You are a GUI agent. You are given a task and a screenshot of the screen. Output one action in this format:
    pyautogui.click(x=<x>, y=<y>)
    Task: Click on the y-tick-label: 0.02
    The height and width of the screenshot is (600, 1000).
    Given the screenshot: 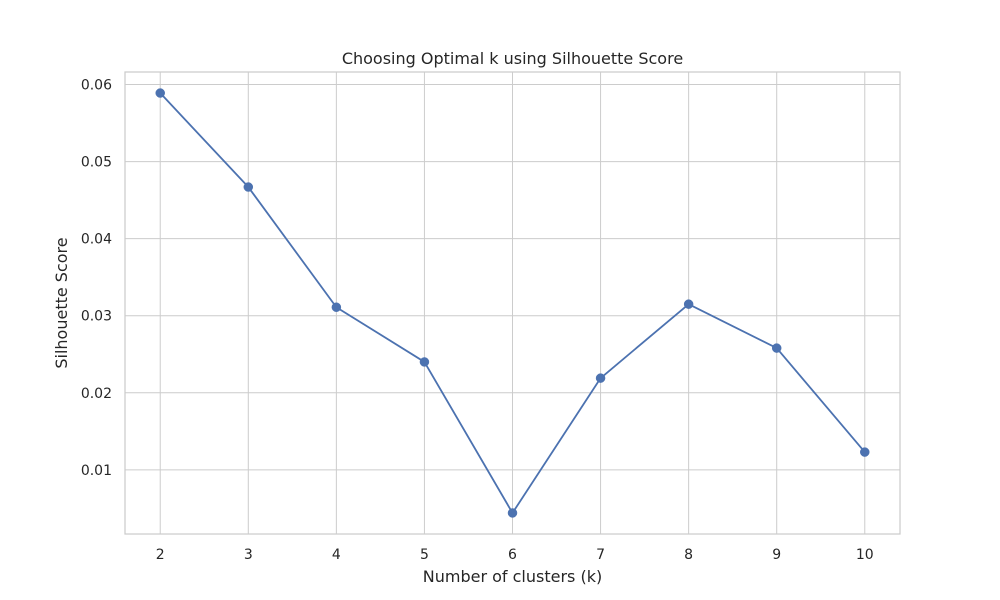 What is the action you would take?
    pyautogui.click(x=96, y=394)
    